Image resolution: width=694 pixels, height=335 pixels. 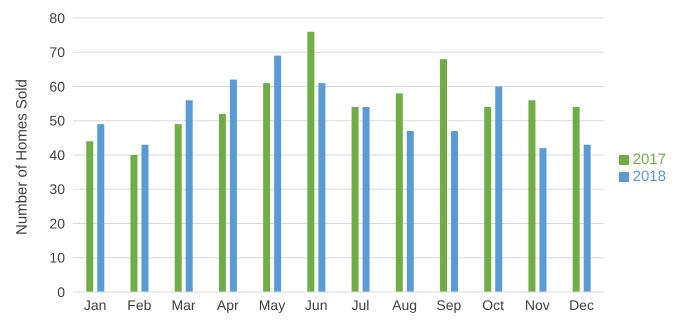 What do you see at coordinates (227, 304) in the screenshot?
I see `x-tick-label: Apr` at bounding box center [227, 304].